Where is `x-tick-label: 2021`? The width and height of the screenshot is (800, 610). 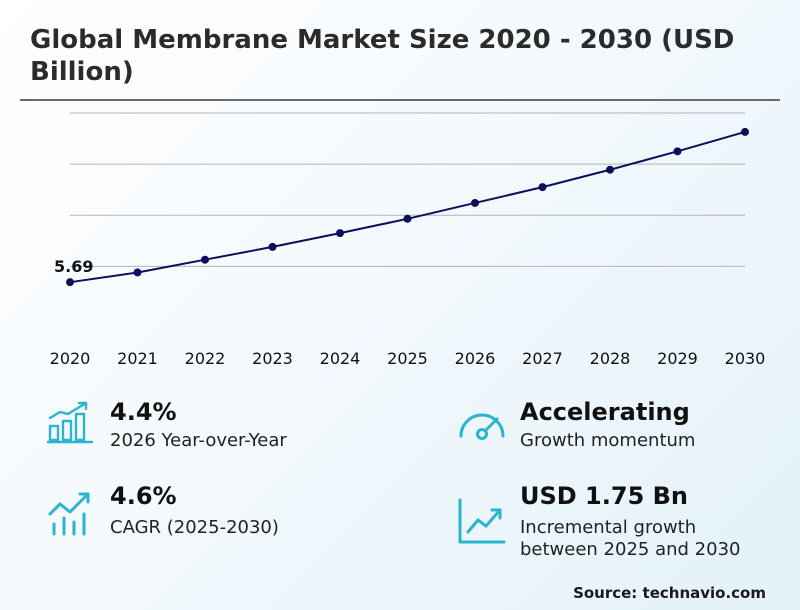
x-tick-label: 2021 is located at coordinates (137, 358).